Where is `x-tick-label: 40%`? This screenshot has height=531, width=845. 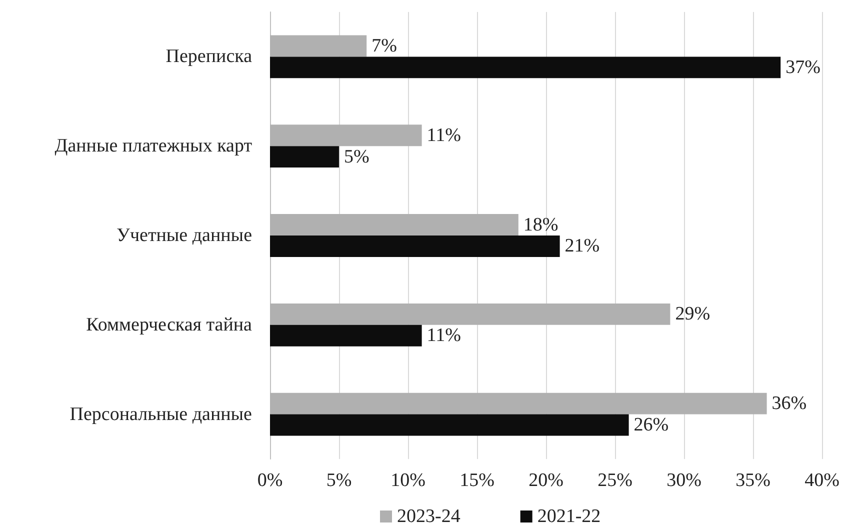
x-tick-label: 40% is located at coordinates (822, 480).